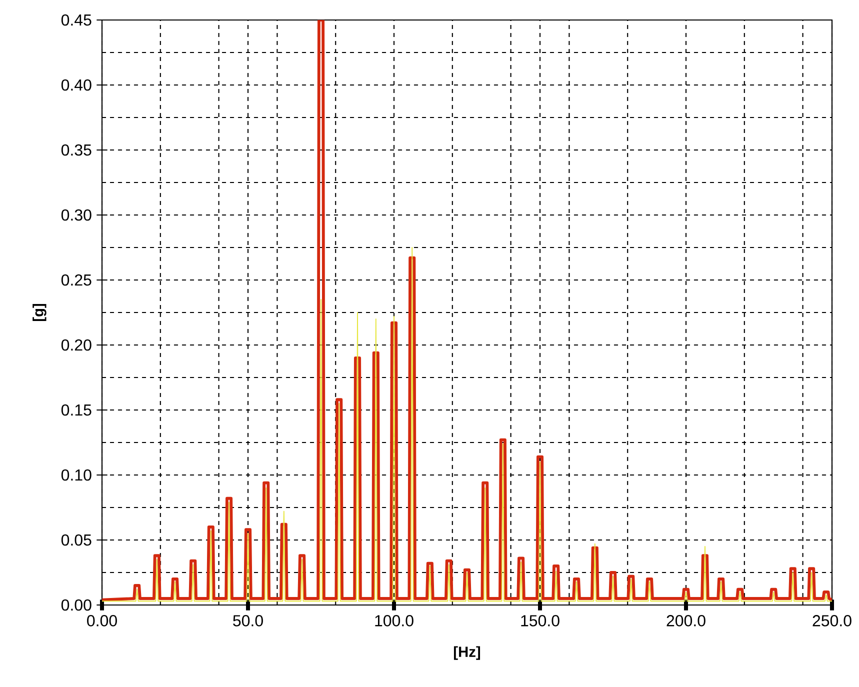 The height and width of the screenshot is (687, 859). I want to click on y-tick-label: 0.05, so click(76, 540).